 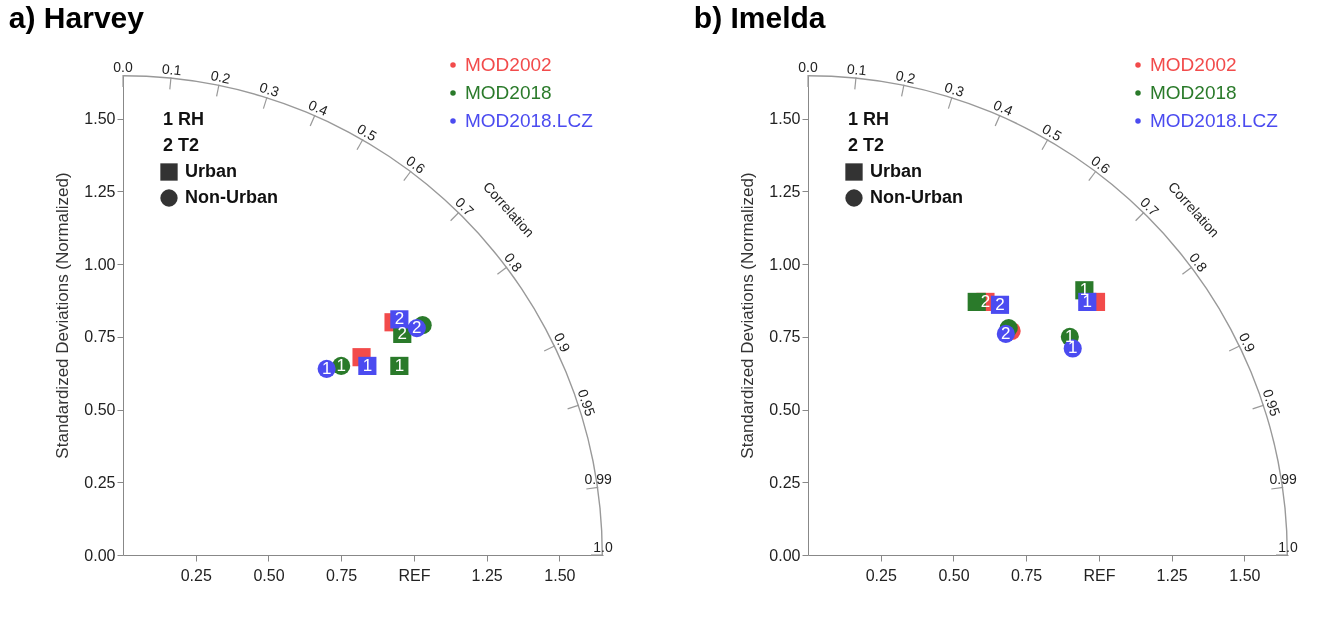 I want to click on chart-title: b) Imelda, so click(x=759, y=17).